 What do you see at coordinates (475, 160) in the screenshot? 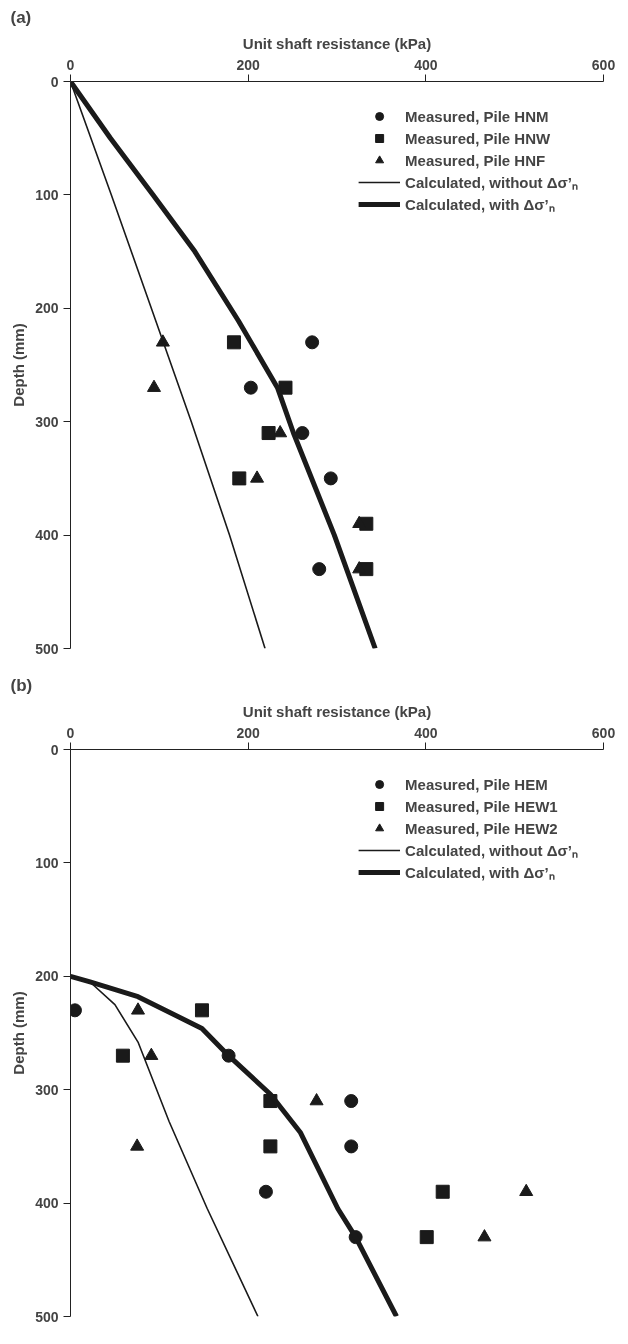
I see `legend-label: Measured, Pile HNF` at bounding box center [475, 160].